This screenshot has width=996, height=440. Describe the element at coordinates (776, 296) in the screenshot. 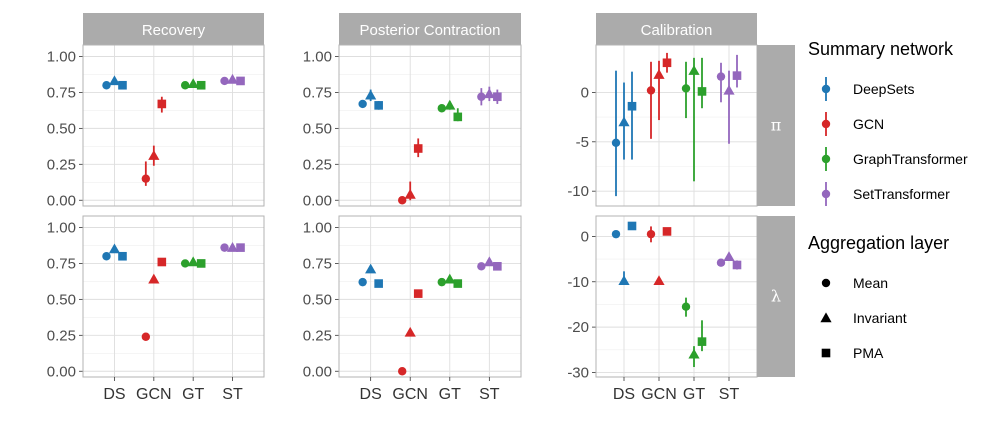

I see `row-strip-label-lambda: λ` at that location.